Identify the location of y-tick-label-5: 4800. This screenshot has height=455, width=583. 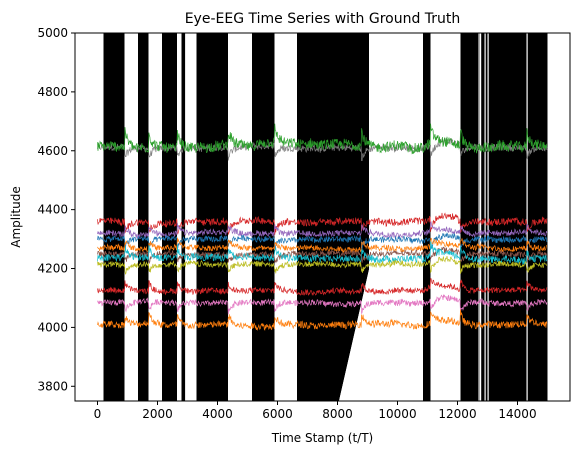
(52, 92).